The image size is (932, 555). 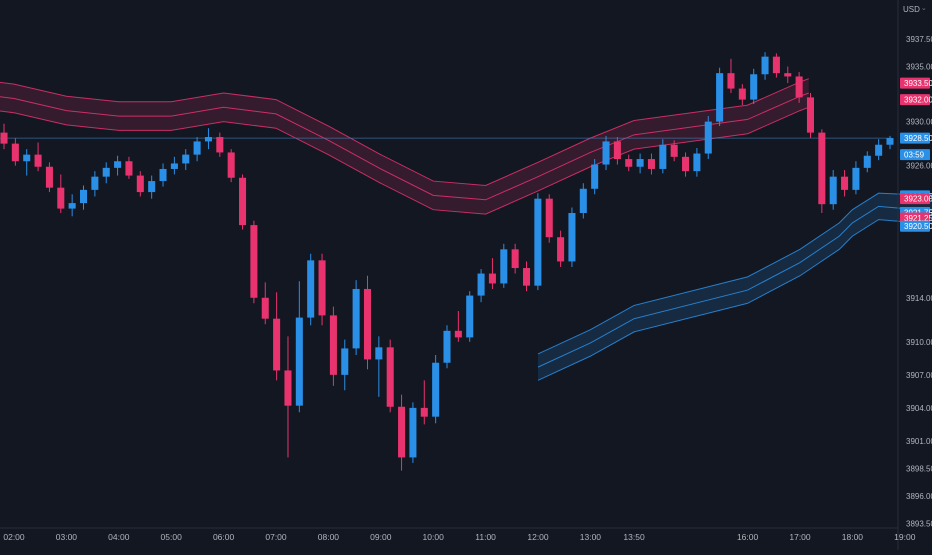 I want to click on time-tick-label: 12:00, so click(x=538, y=537).